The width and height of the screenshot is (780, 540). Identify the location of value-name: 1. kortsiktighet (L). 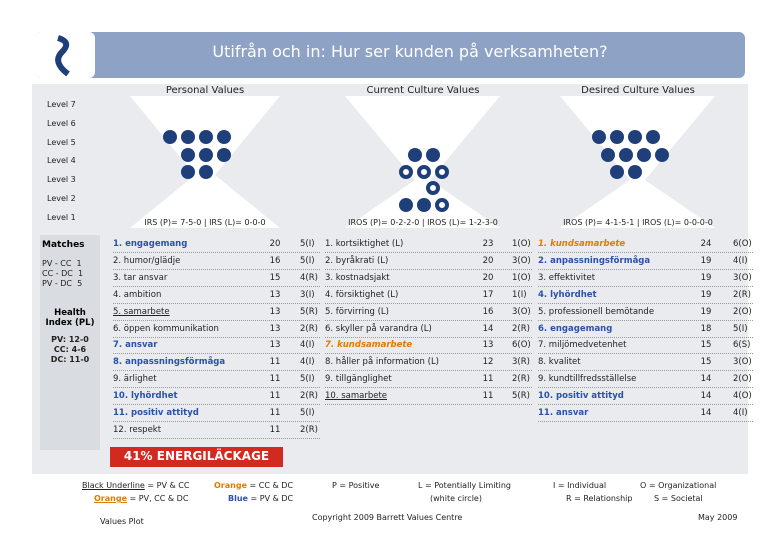
(428, 244).